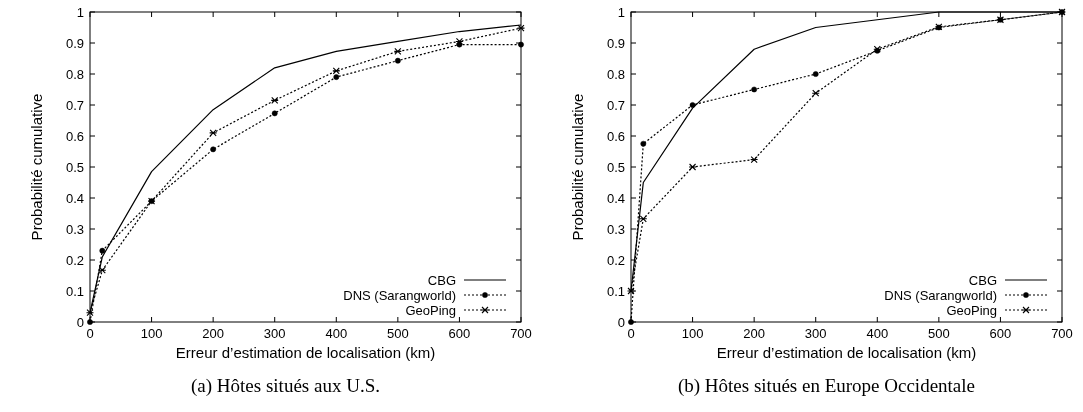  Describe the element at coordinates (826, 386) in the screenshot. I see `text: (b) Hôtes situés en Europe Occidentale` at that location.